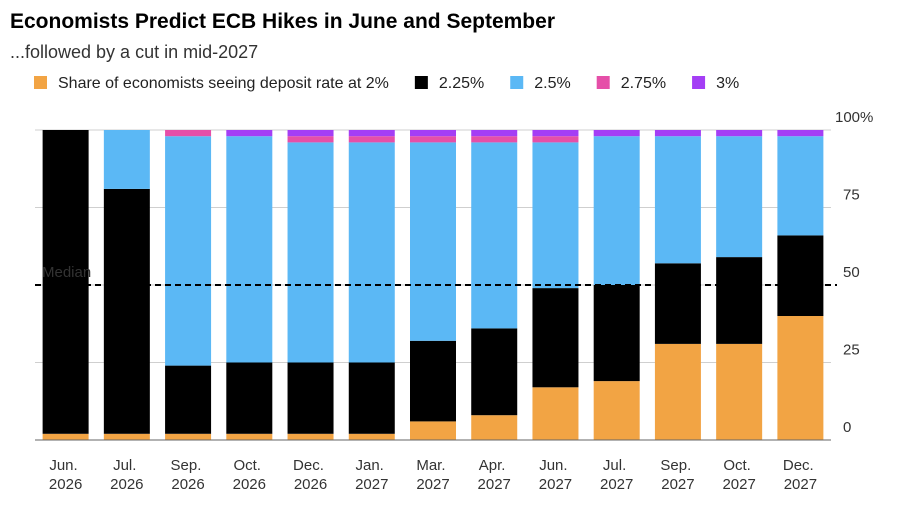  What do you see at coordinates (847, 427) in the screenshot?
I see `y-tick-label: 0` at bounding box center [847, 427].